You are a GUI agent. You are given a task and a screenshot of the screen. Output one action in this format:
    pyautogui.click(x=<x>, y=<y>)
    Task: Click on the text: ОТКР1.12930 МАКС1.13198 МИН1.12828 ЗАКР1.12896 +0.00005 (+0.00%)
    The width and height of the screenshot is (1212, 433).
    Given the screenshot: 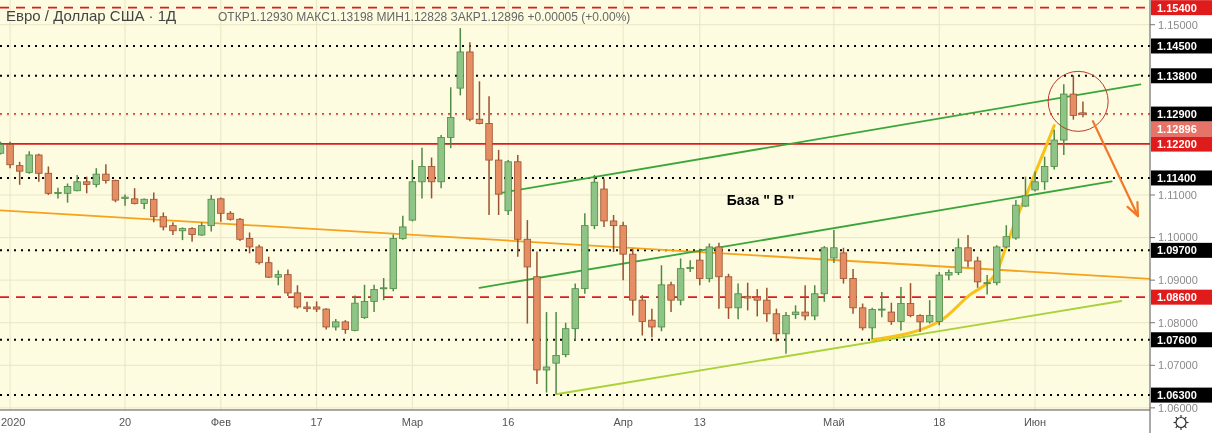 What is the action you would take?
    pyautogui.click(x=424, y=17)
    